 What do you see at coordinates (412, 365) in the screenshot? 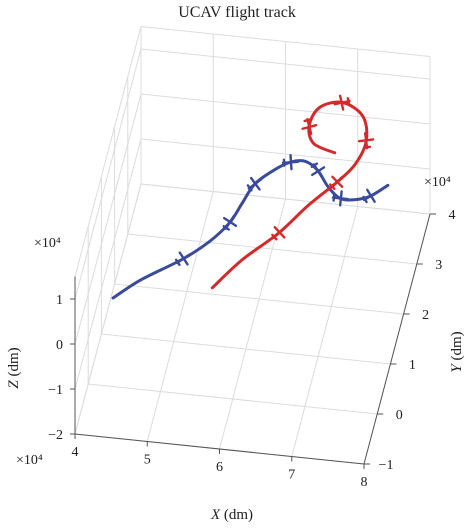
I see `y-tick-label: 1` at bounding box center [412, 365].